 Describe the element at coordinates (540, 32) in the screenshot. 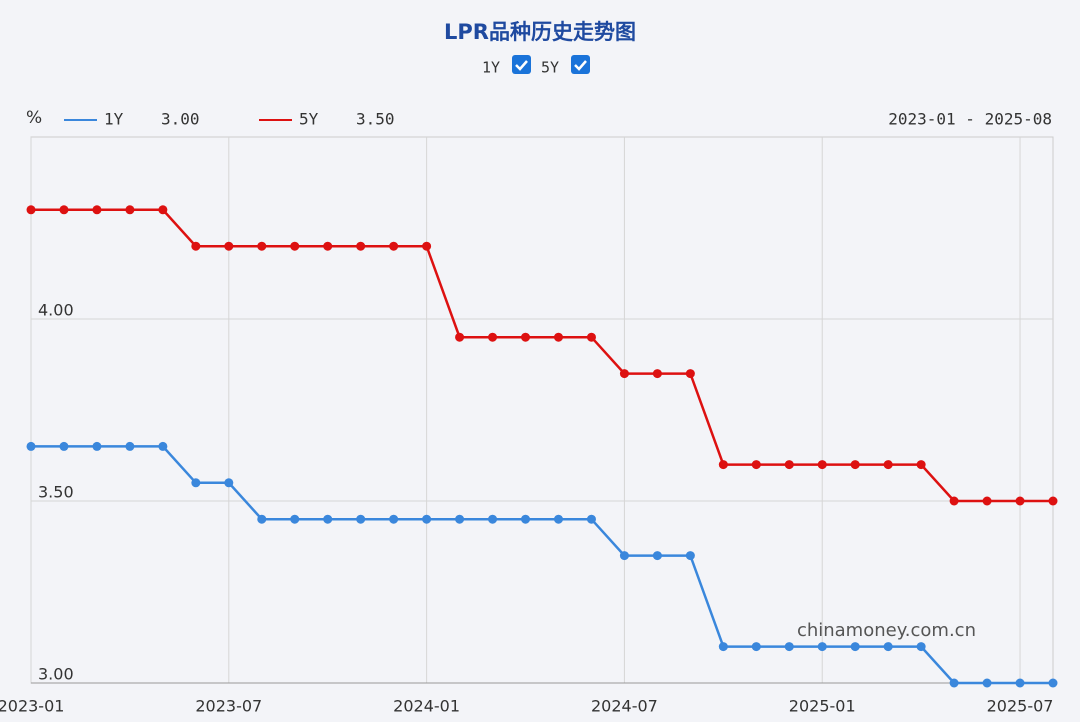

I see `chart-title: LPR品种历史走势图` at that location.